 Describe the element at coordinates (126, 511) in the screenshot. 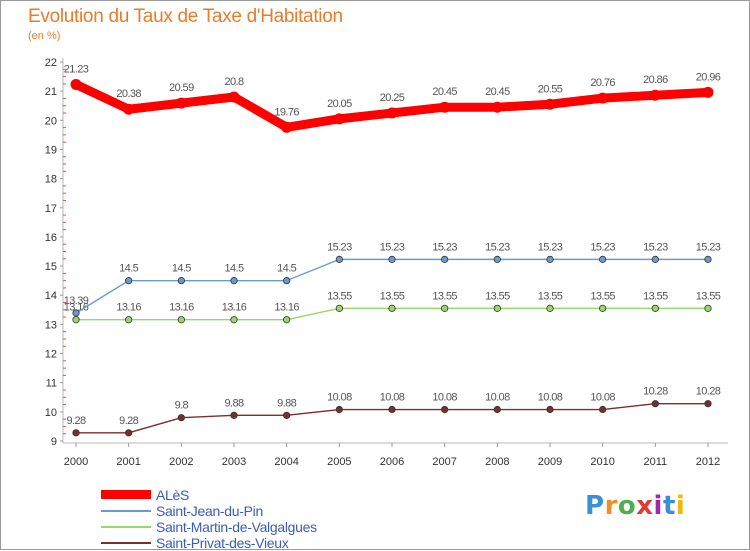

I see `legend-swatch-saint-jean-du-pin` at that location.